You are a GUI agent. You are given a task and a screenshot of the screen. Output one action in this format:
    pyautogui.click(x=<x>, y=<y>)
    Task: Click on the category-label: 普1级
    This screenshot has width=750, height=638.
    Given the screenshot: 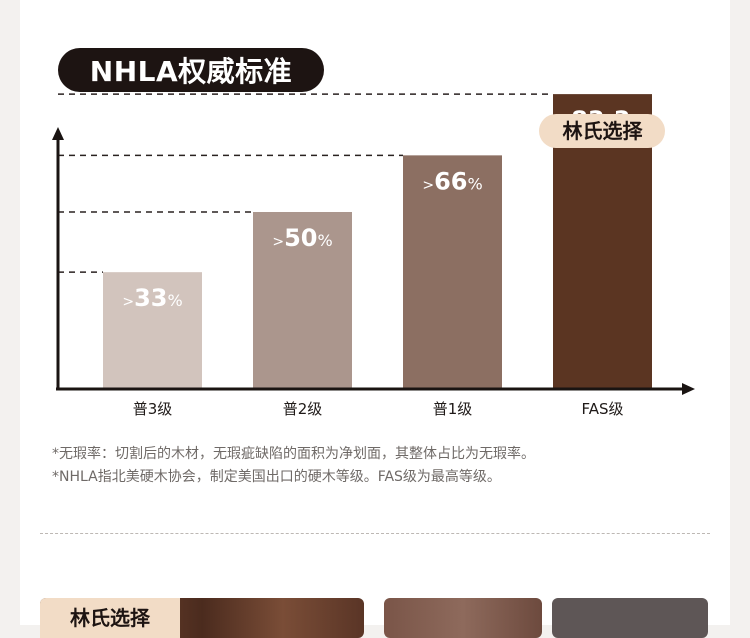 What is the action you would take?
    pyautogui.click(x=453, y=409)
    